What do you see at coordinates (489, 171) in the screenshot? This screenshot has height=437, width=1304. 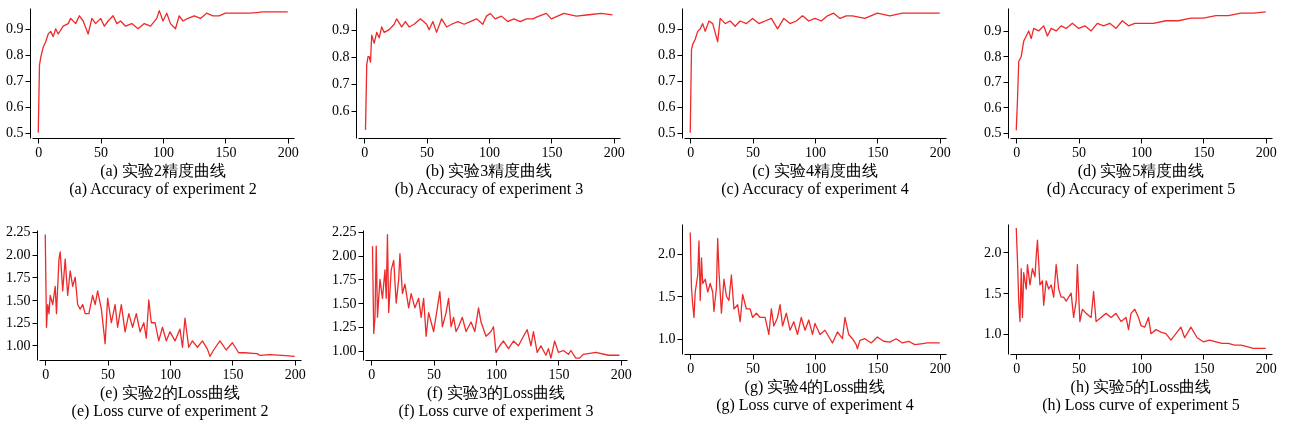 I see `text: (b) 实验3精度曲线` at bounding box center [489, 171].